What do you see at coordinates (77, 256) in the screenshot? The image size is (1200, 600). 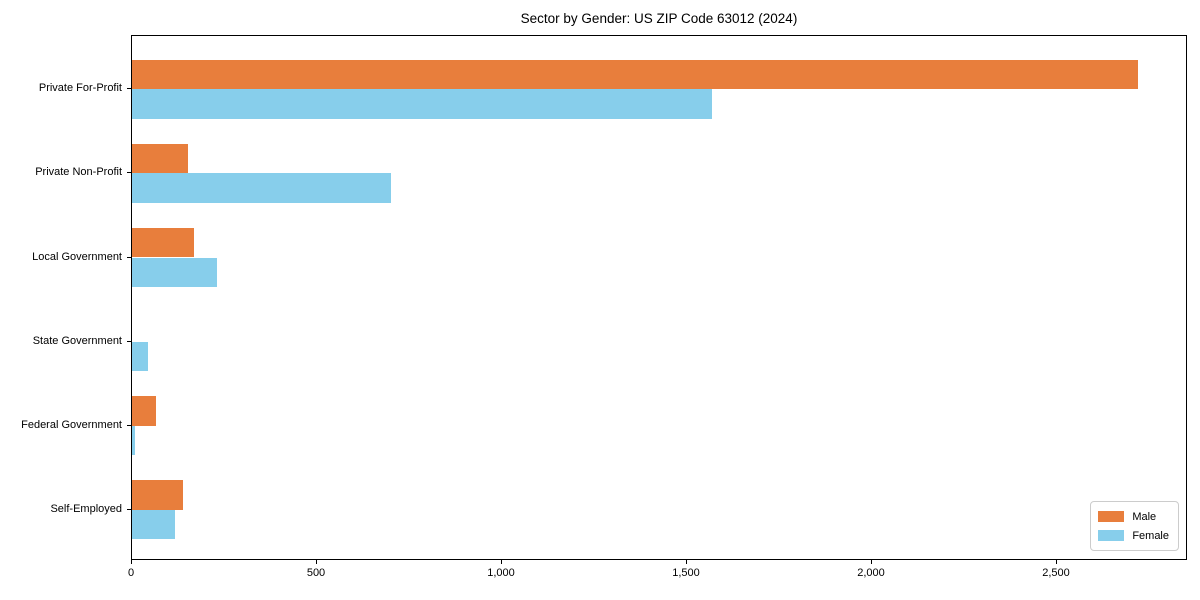 I see `y-tick-label-local-government: Local Government` at bounding box center [77, 256].